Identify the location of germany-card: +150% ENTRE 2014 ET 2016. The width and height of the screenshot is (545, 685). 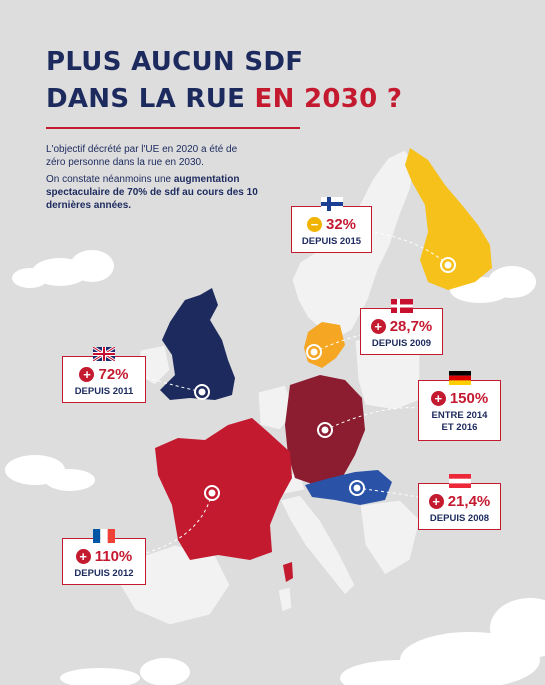
(459, 406).